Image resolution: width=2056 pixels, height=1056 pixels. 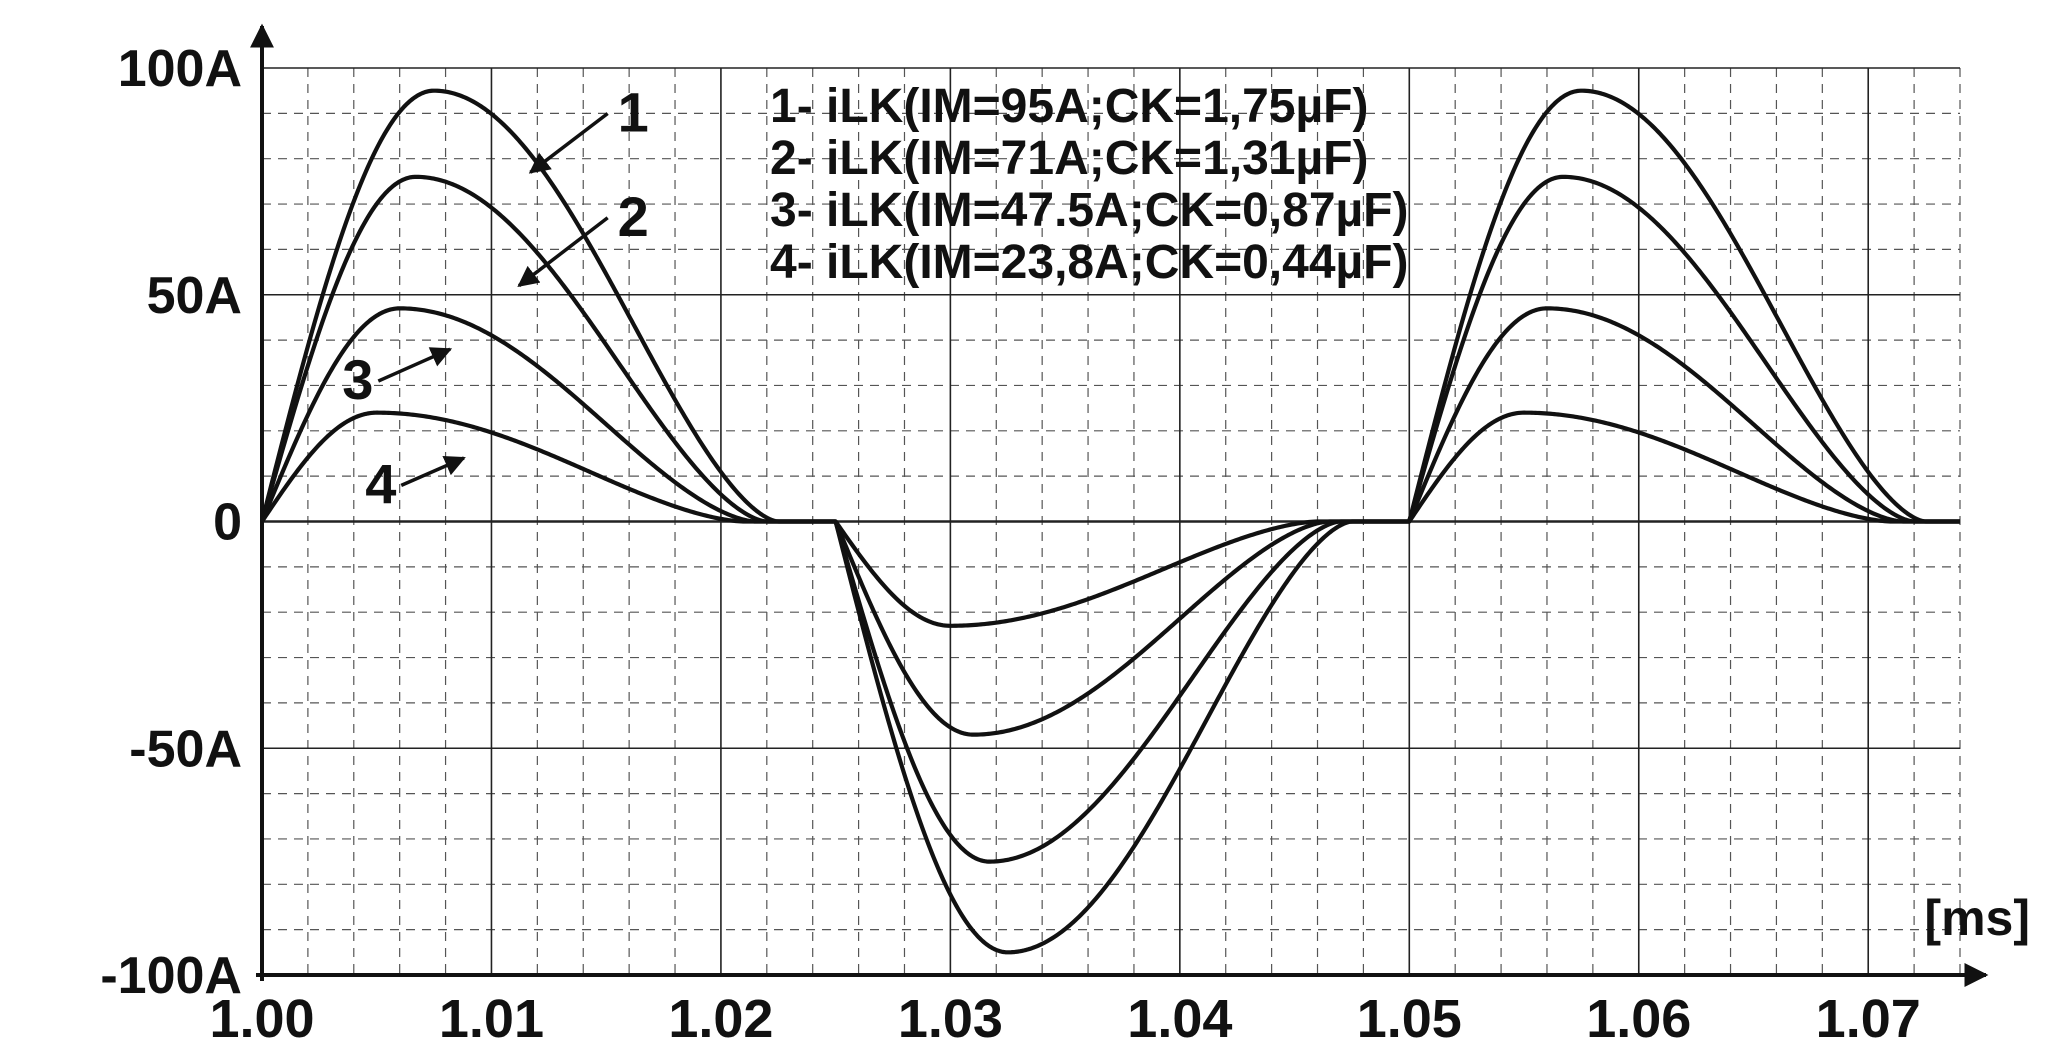 What do you see at coordinates (1638, 1019) in the screenshot?
I see `x-tick-label: 1.06` at bounding box center [1638, 1019].